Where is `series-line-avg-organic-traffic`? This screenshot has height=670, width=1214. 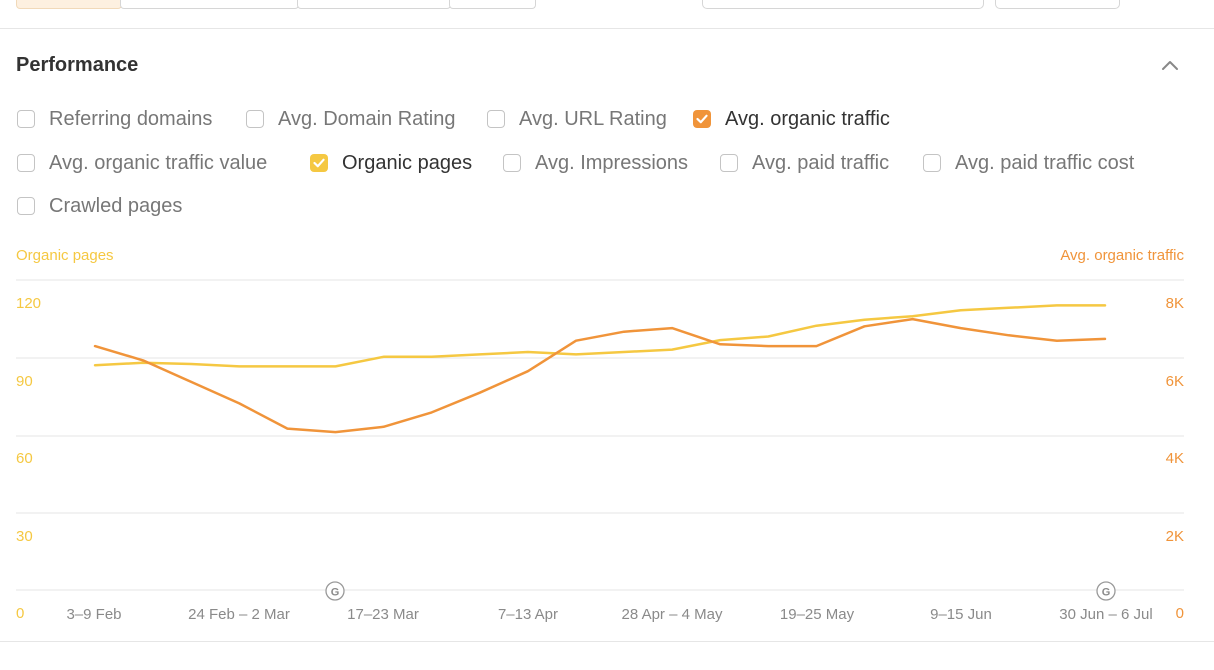 series-line-avg-organic-traffic is located at coordinates (600, 375).